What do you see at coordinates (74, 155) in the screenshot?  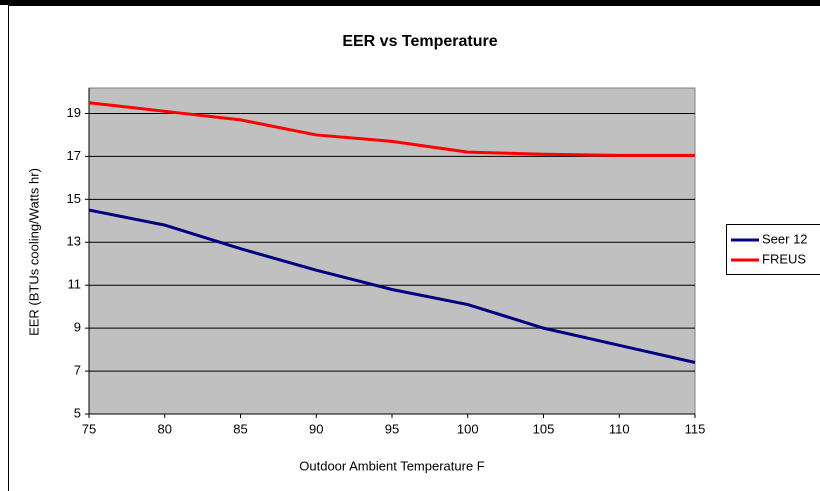 I see `y-tick-label: 17` at bounding box center [74, 155].